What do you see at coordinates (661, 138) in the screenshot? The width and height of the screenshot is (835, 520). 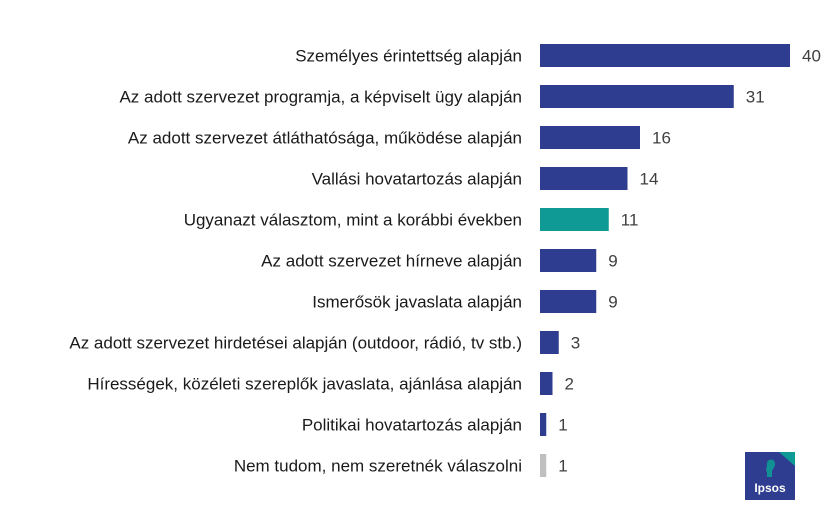 I see `value-label: 16` at bounding box center [661, 138].